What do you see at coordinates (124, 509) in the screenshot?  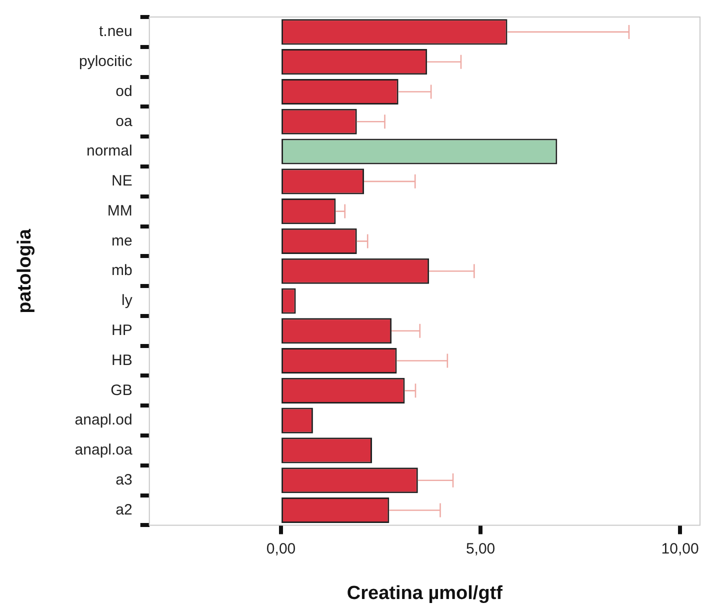 I see `y-tick-label: a2` at bounding box center [124, 509].